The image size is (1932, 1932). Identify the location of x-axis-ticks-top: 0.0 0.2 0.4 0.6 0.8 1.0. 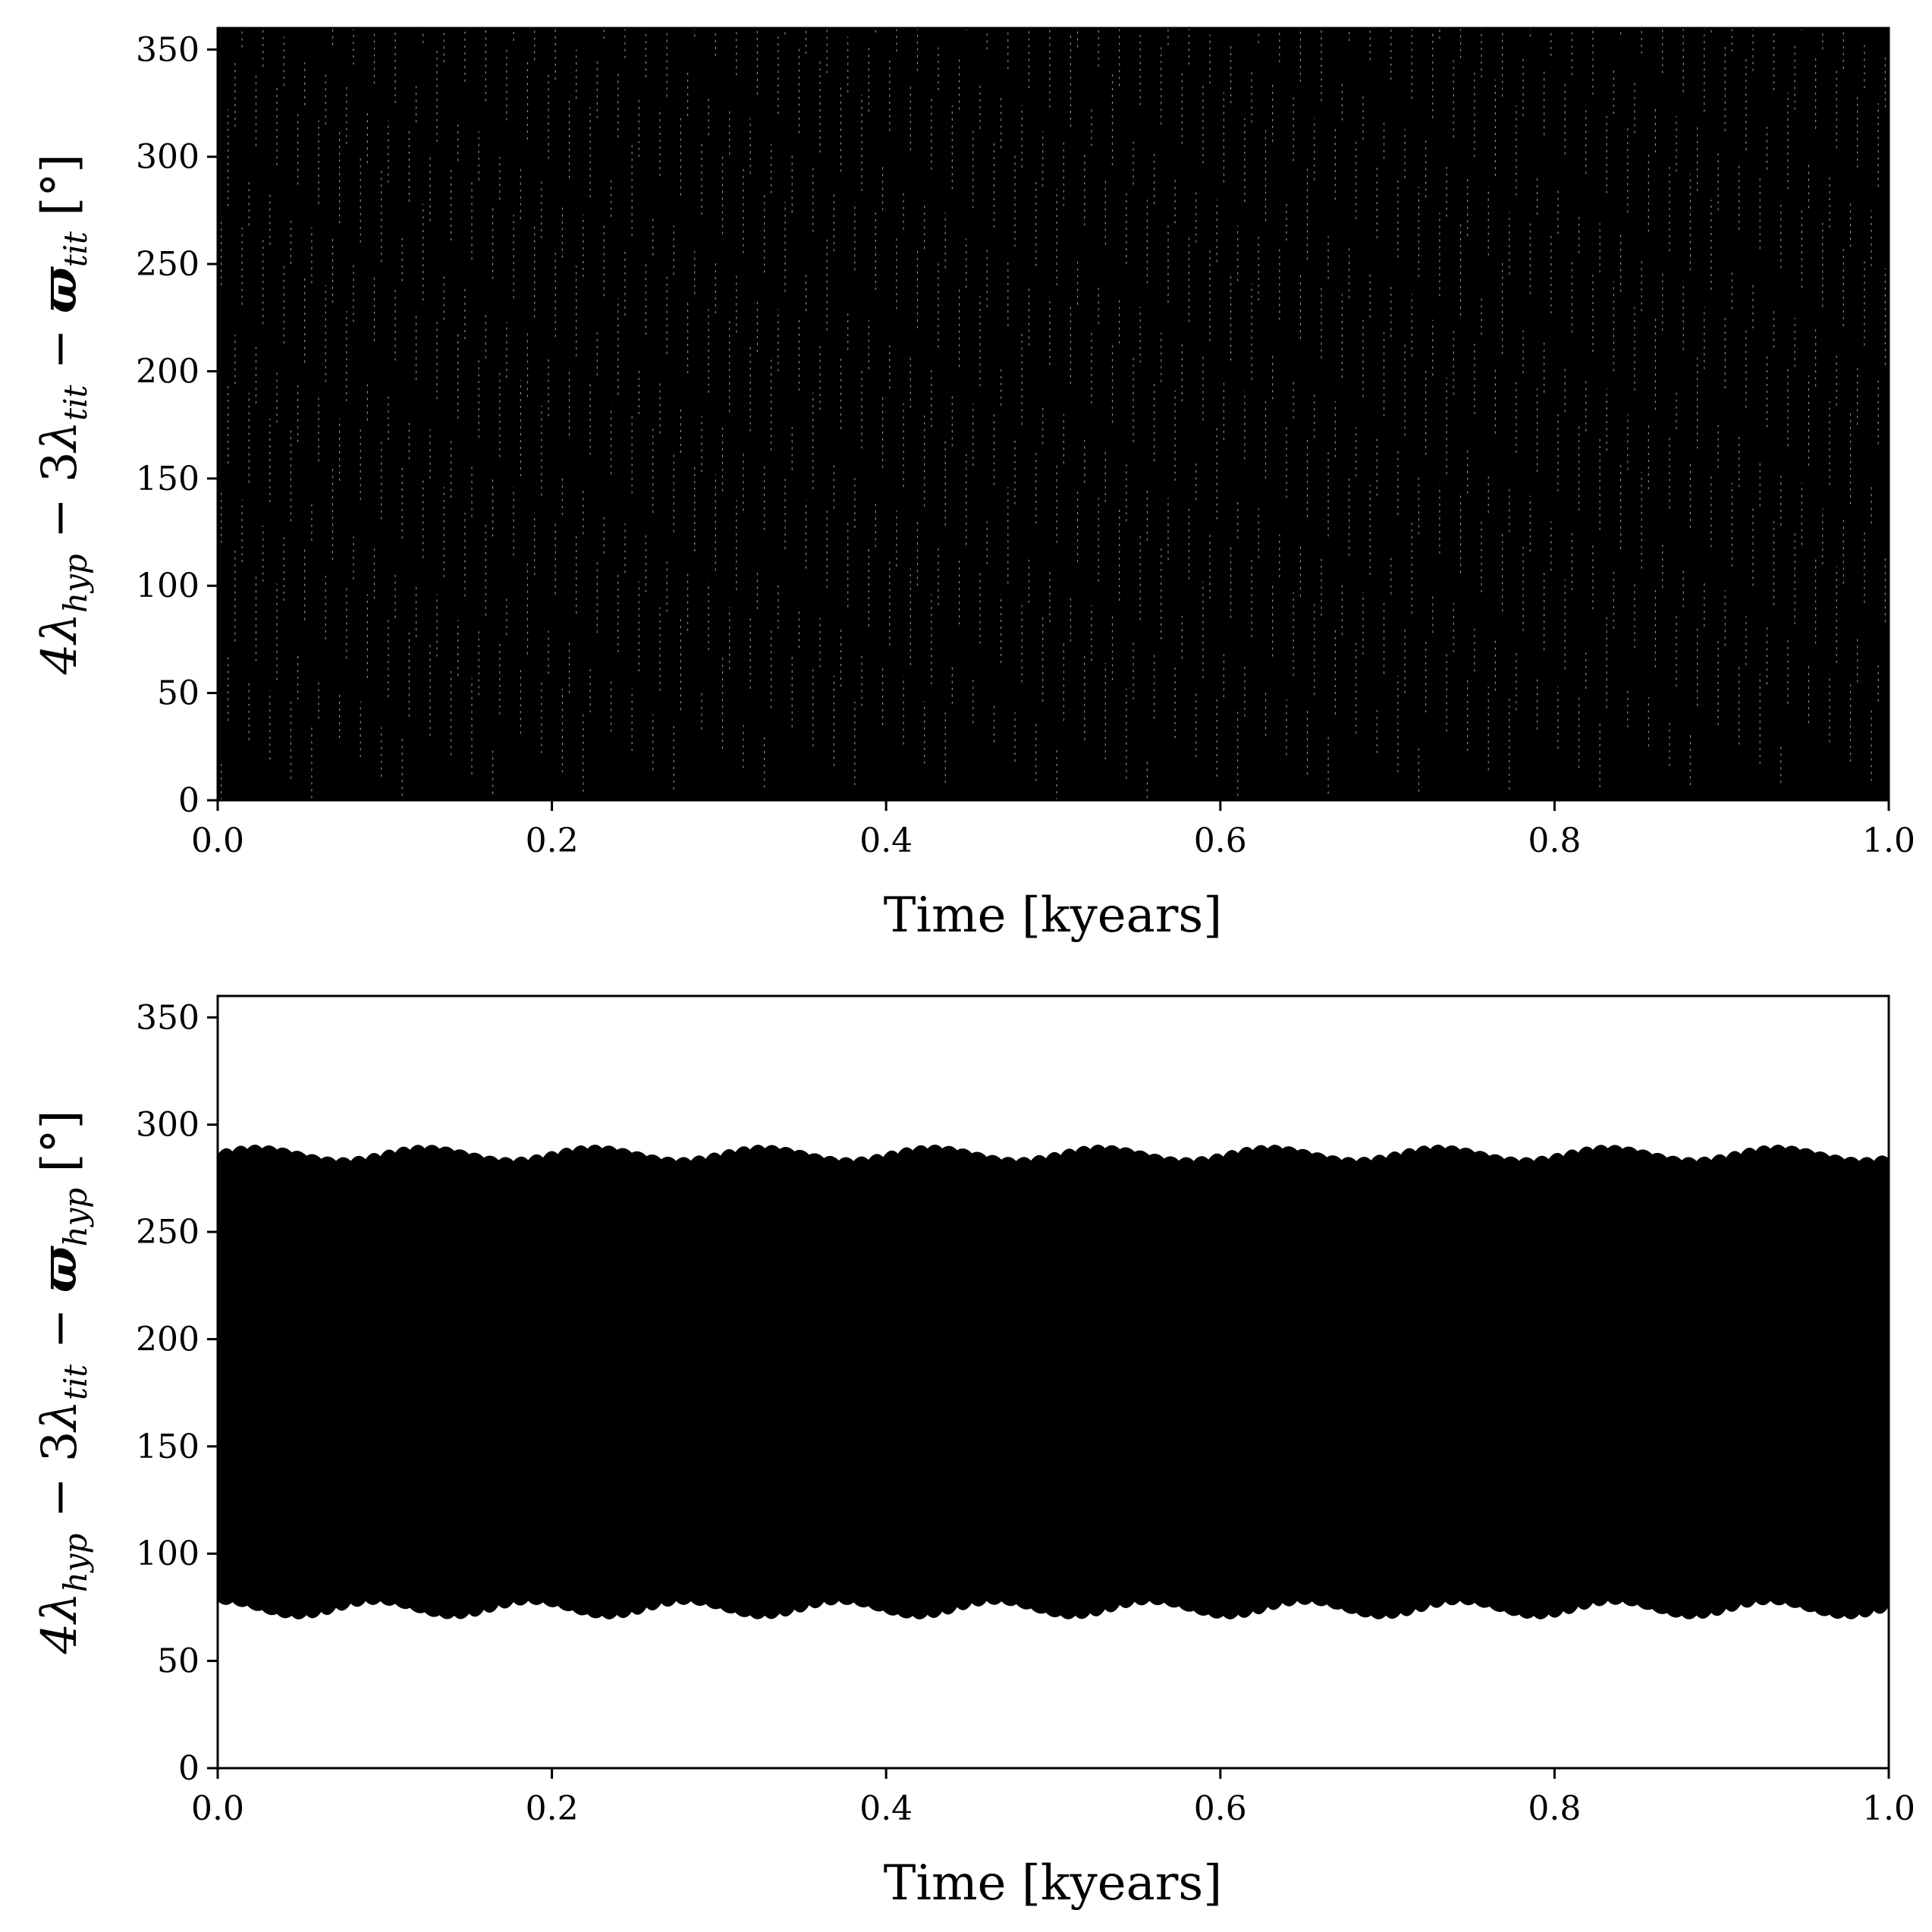
(1053, 830).